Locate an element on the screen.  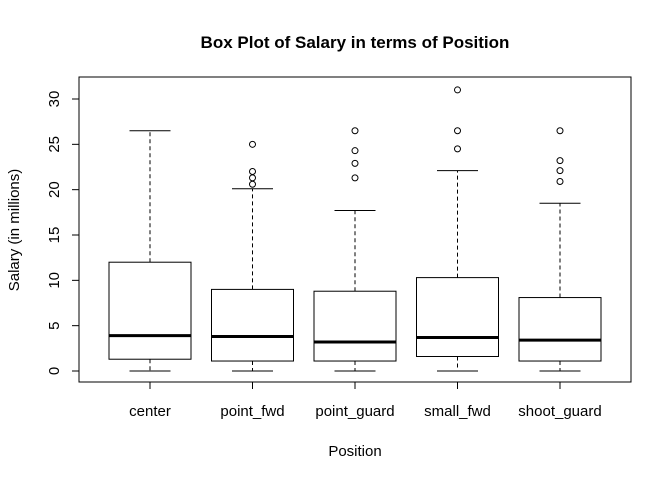
x-tick-label-center: center is located at coordinates (150, 411).